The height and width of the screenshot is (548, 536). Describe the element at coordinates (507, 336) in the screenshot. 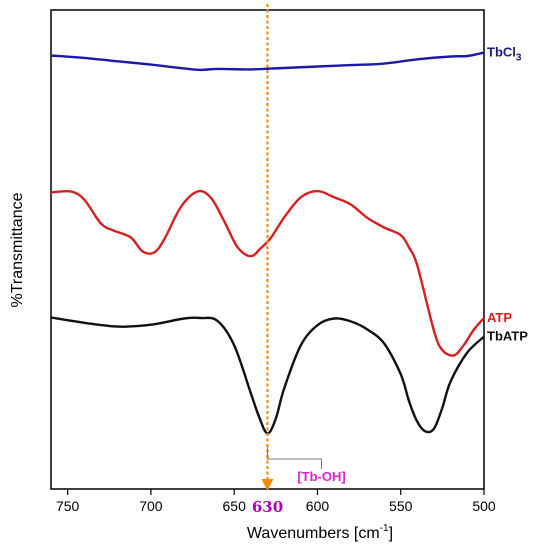

I see `series-label: TbATP` at that location.